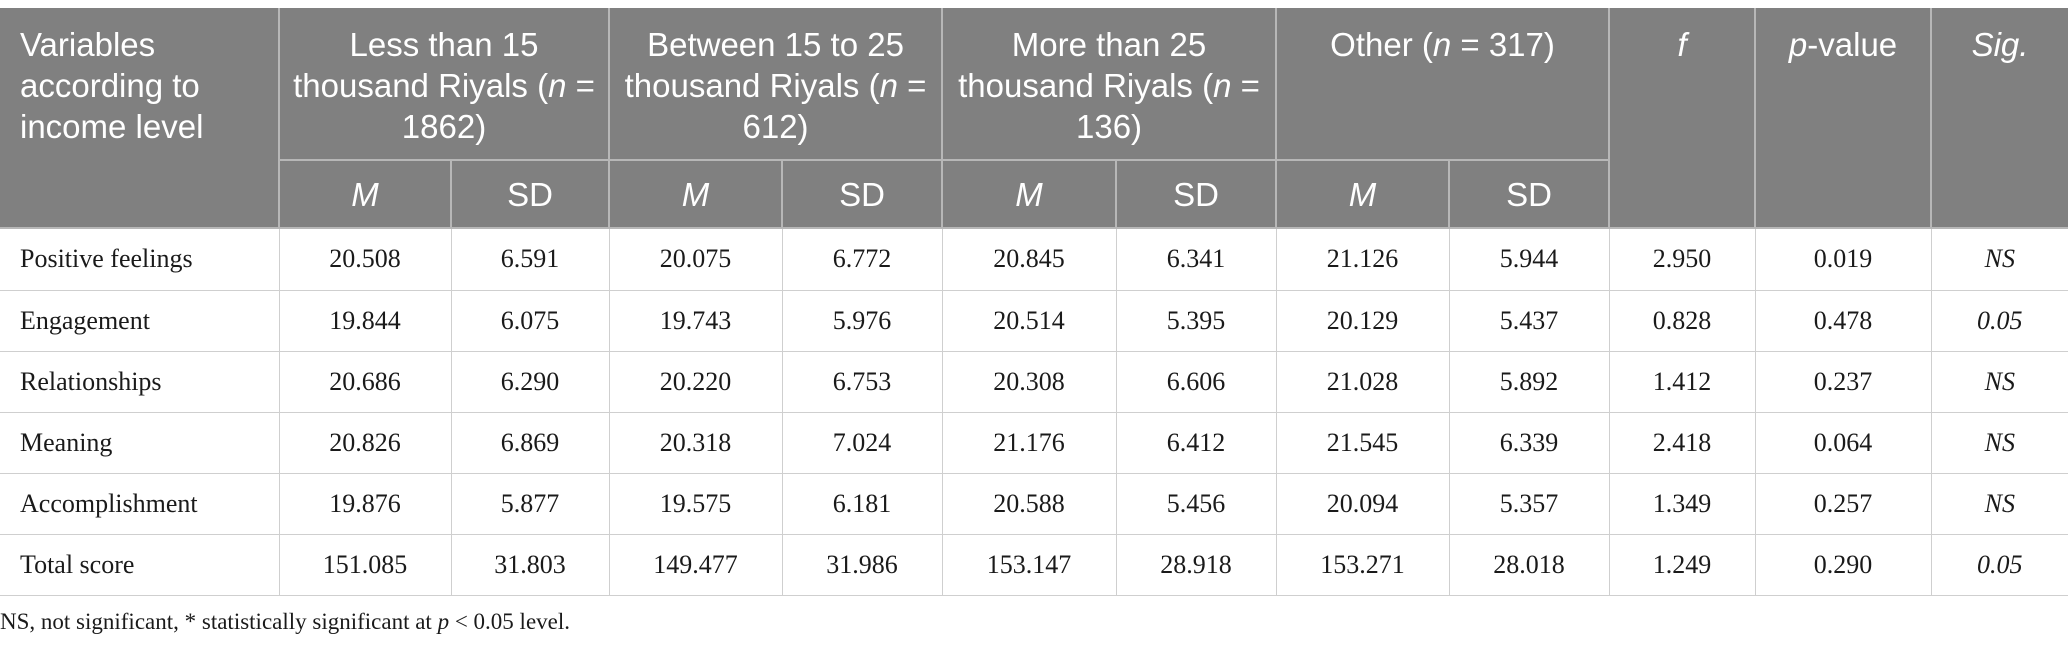 Image resolution: width=2068 pixels, height=656 pixels. I want to click on table-cell: 5.395, so click(1196, 321).